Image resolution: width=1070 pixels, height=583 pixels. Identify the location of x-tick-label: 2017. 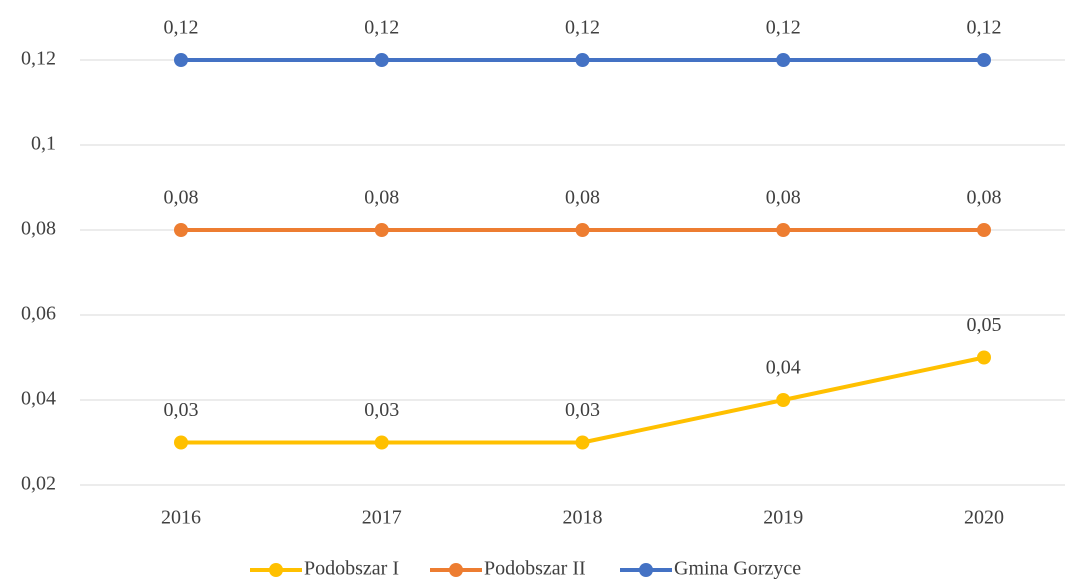
(382, 518).